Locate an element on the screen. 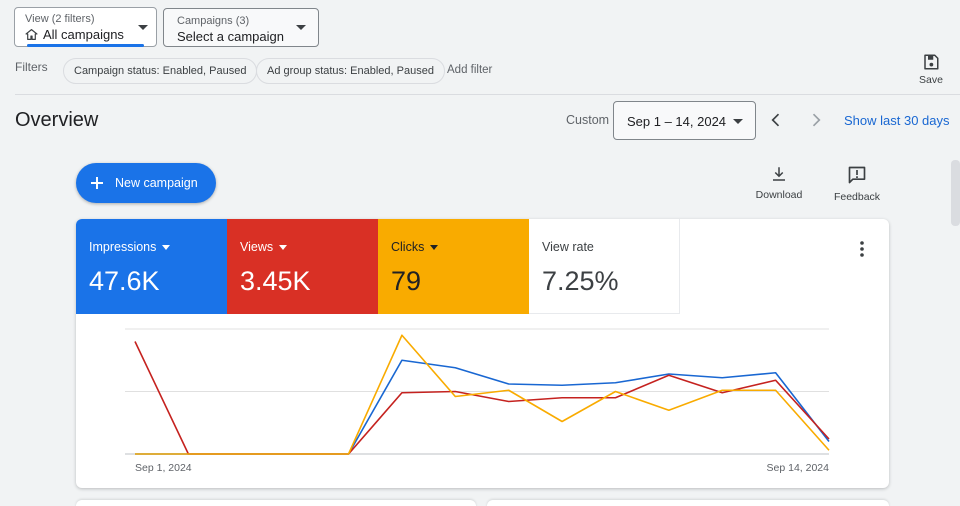 This screenshot has height=506, width=960. campaign-selector: Campaigns (3) Select a campaign is located at coordinates (241, 27).